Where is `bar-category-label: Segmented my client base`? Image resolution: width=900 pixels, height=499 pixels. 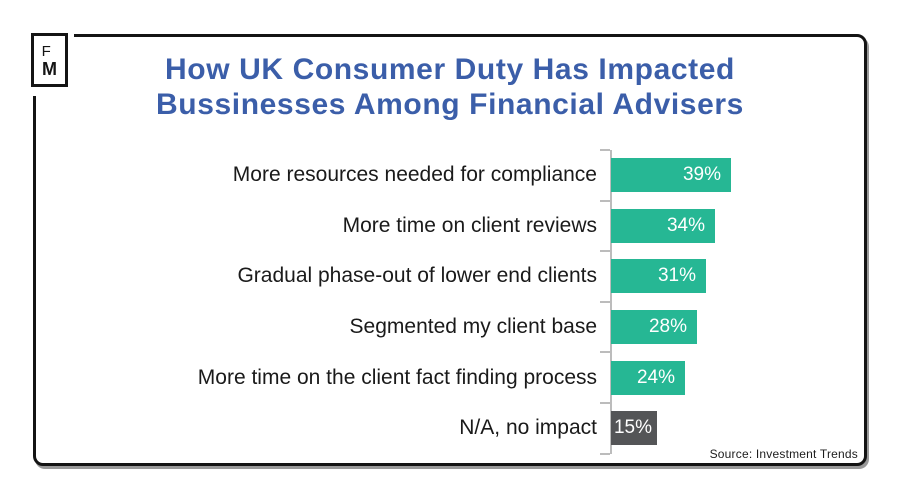 bar-category-label: Segmented my client base is located at coordinates (473, 327).